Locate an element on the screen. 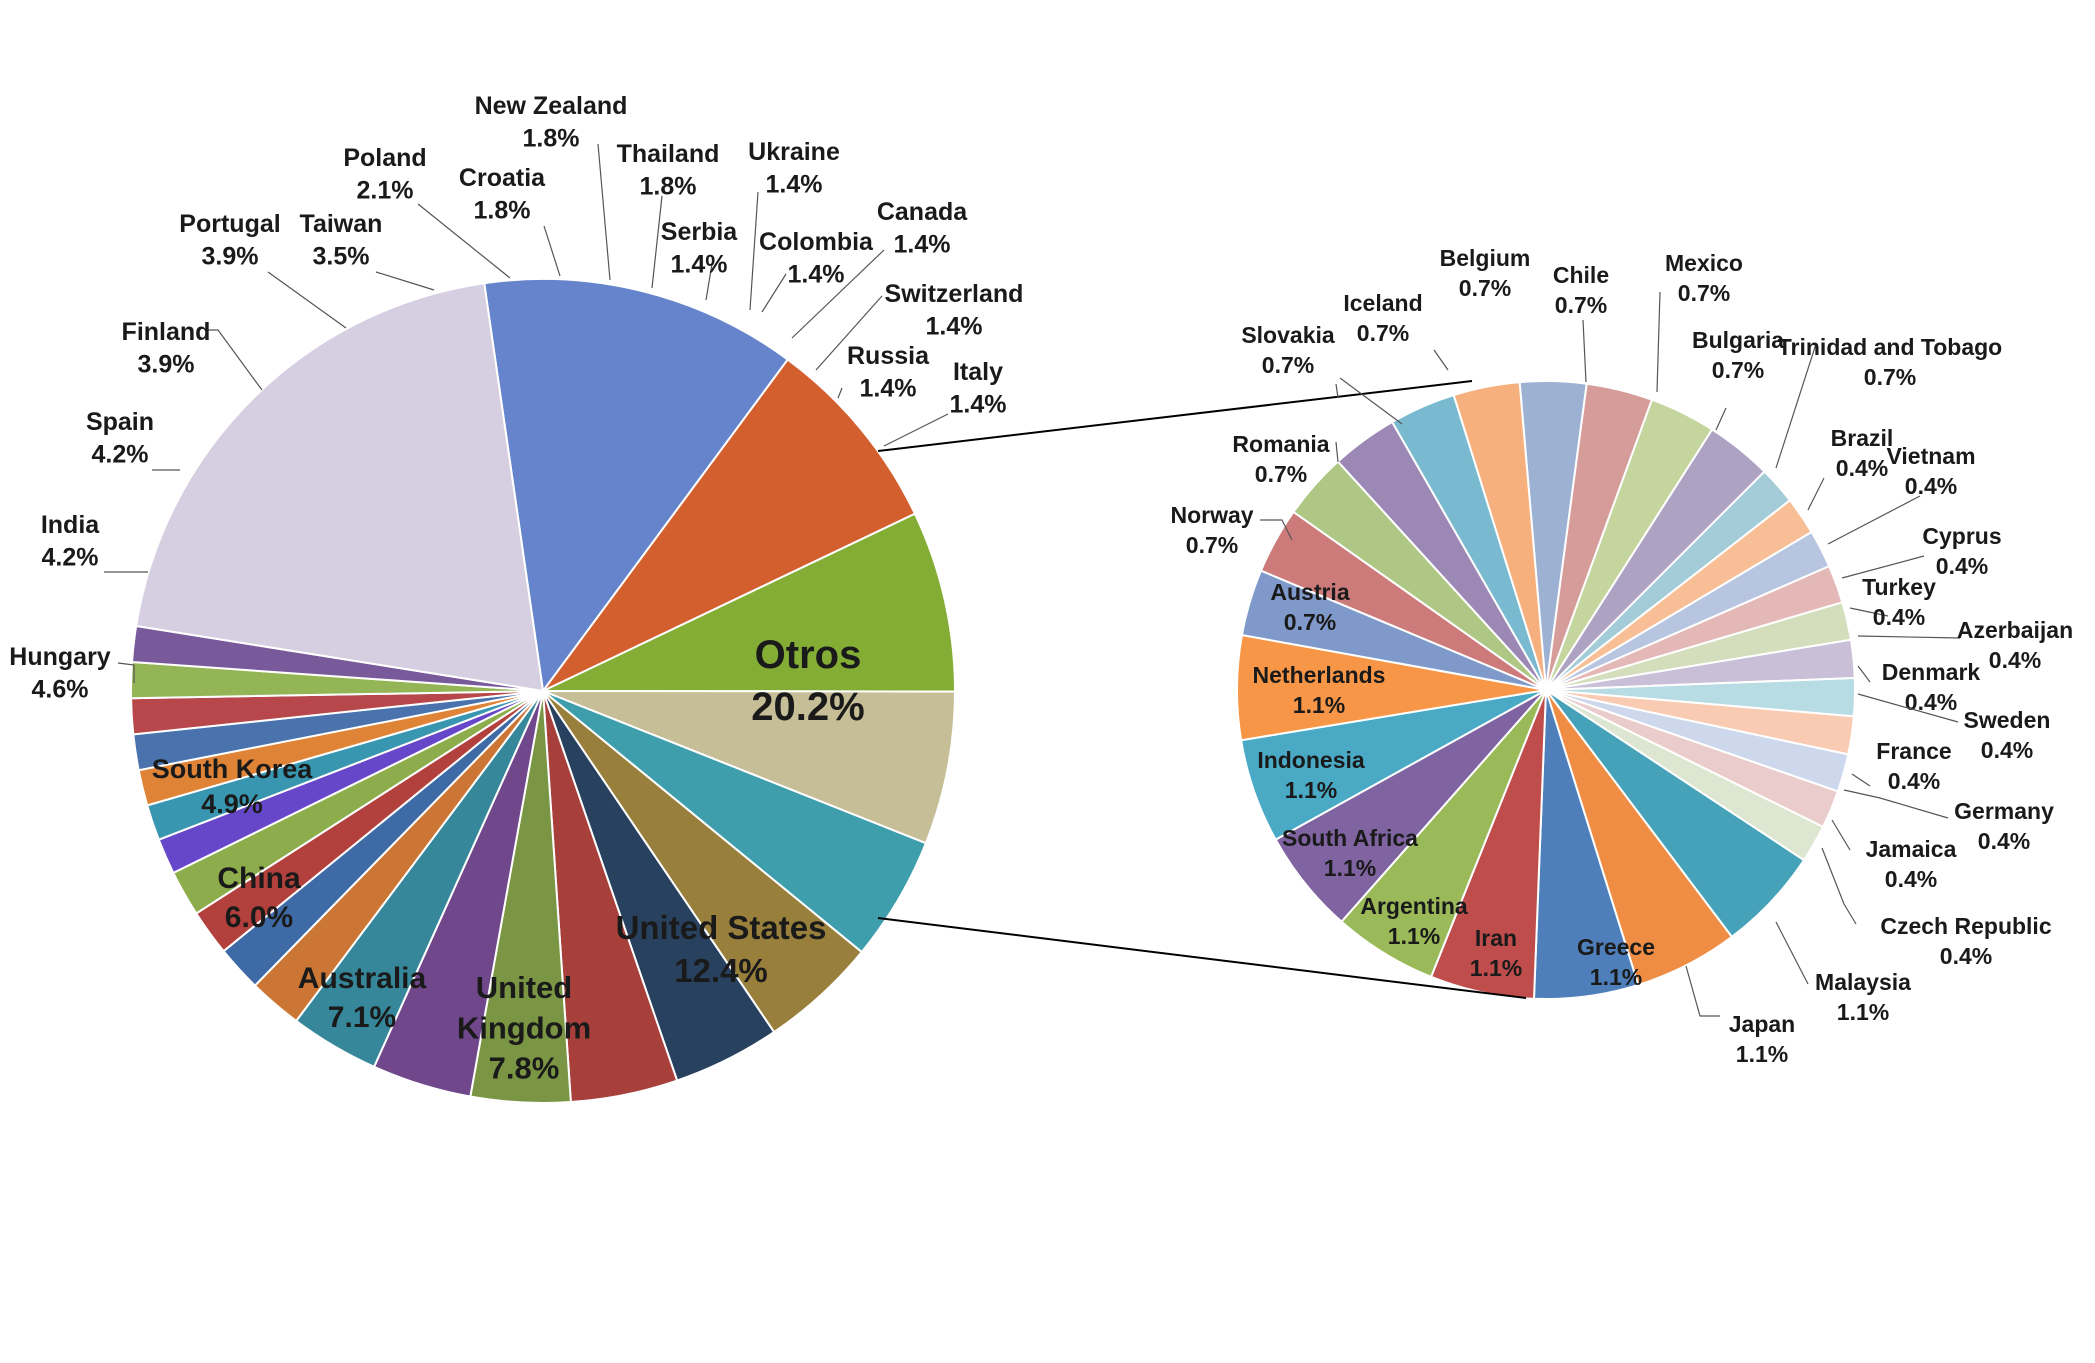  leader-line-new-zealand is located at coordinates (604, 212).